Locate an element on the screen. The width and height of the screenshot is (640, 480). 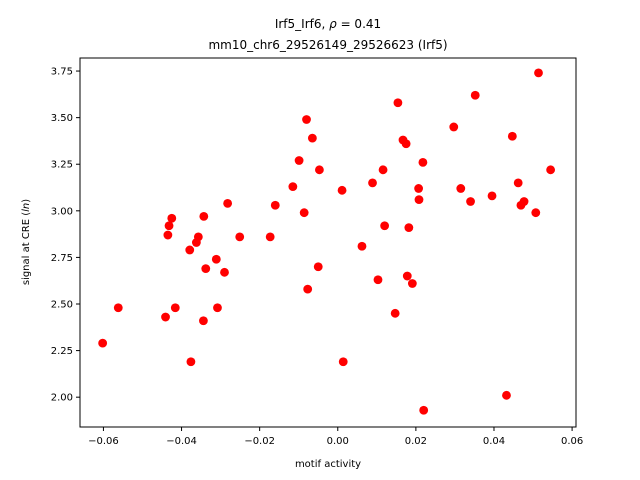
x-tick-label: −0.02 is located at coordinates (259, 441).